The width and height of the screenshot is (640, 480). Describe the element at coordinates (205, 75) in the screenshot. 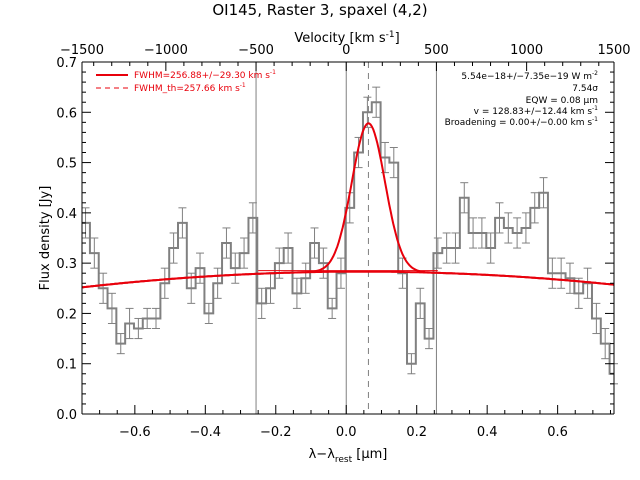

I see `legend-label-fwhm: FWHM=256.88+/−29.30 km s-1` at that location.